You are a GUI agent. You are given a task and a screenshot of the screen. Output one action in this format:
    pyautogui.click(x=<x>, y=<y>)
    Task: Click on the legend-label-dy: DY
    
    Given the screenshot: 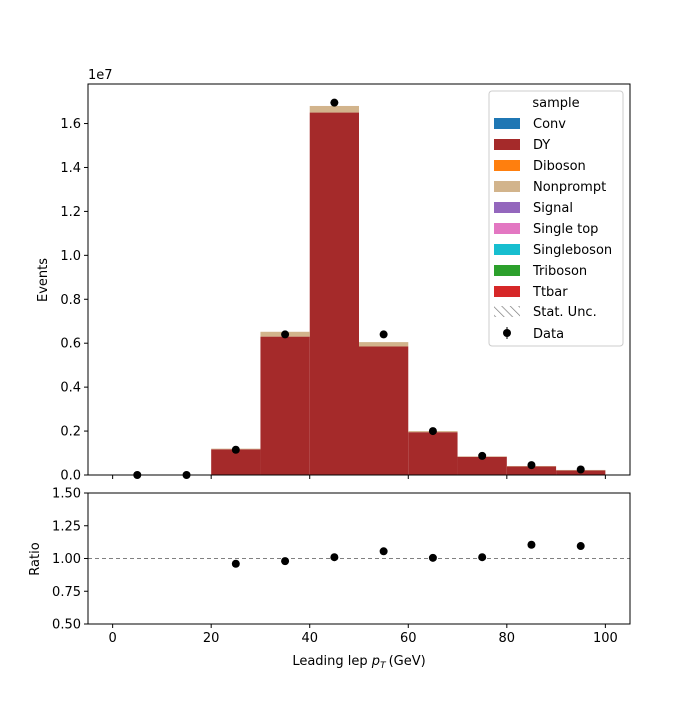 What is the action you would take?
    pyautogui.click(x=541, y=145)
    